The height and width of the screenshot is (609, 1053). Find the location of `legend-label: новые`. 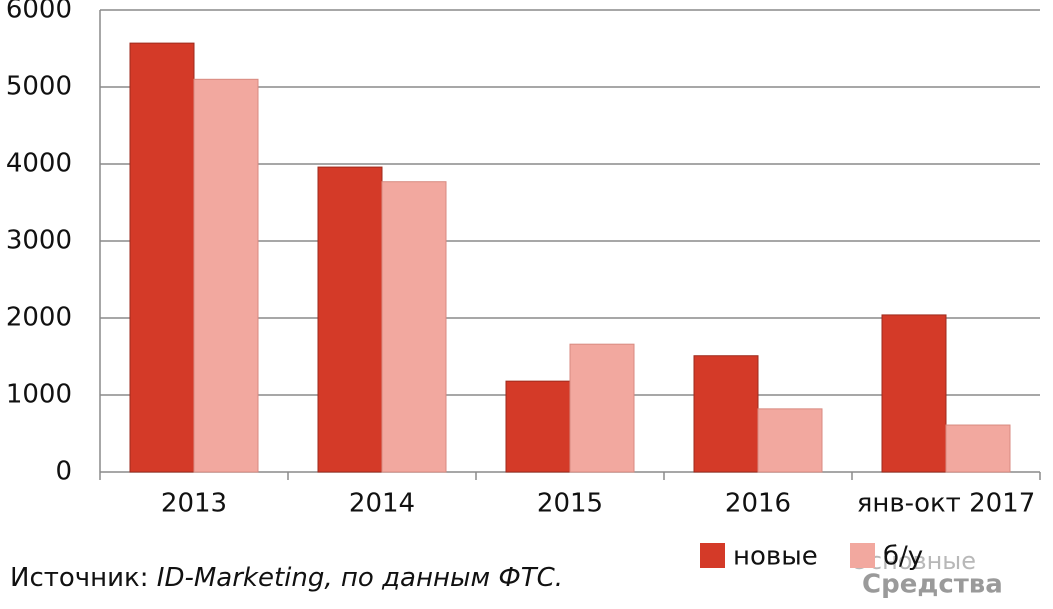

legend-label: новые is located at coordinates (775, 557).